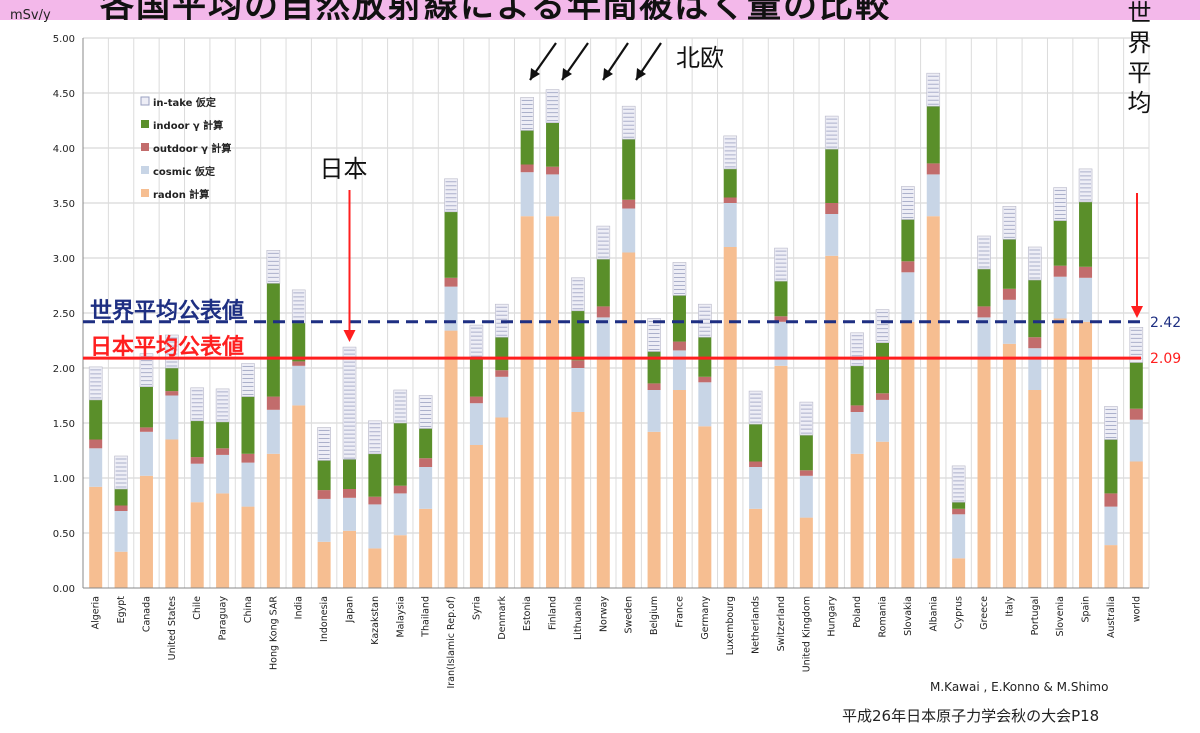 The height and width of the screenshot is (733, 1200). What do you see at coordinates (30, 15) in the screenshot?
I see `y-axis-unit: mSv/y` at bounding box center [30, 15].